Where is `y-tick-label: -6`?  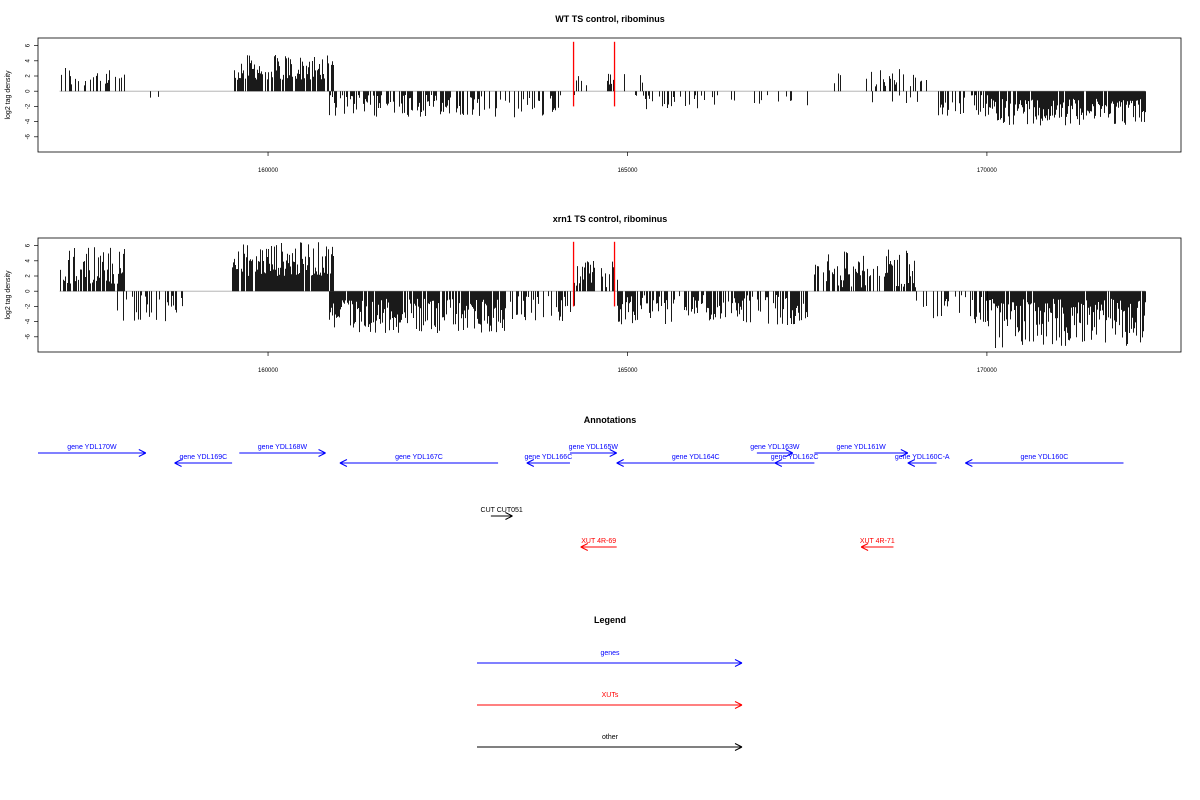
y-tick-label: -6 is located at coordinates (29, 136).